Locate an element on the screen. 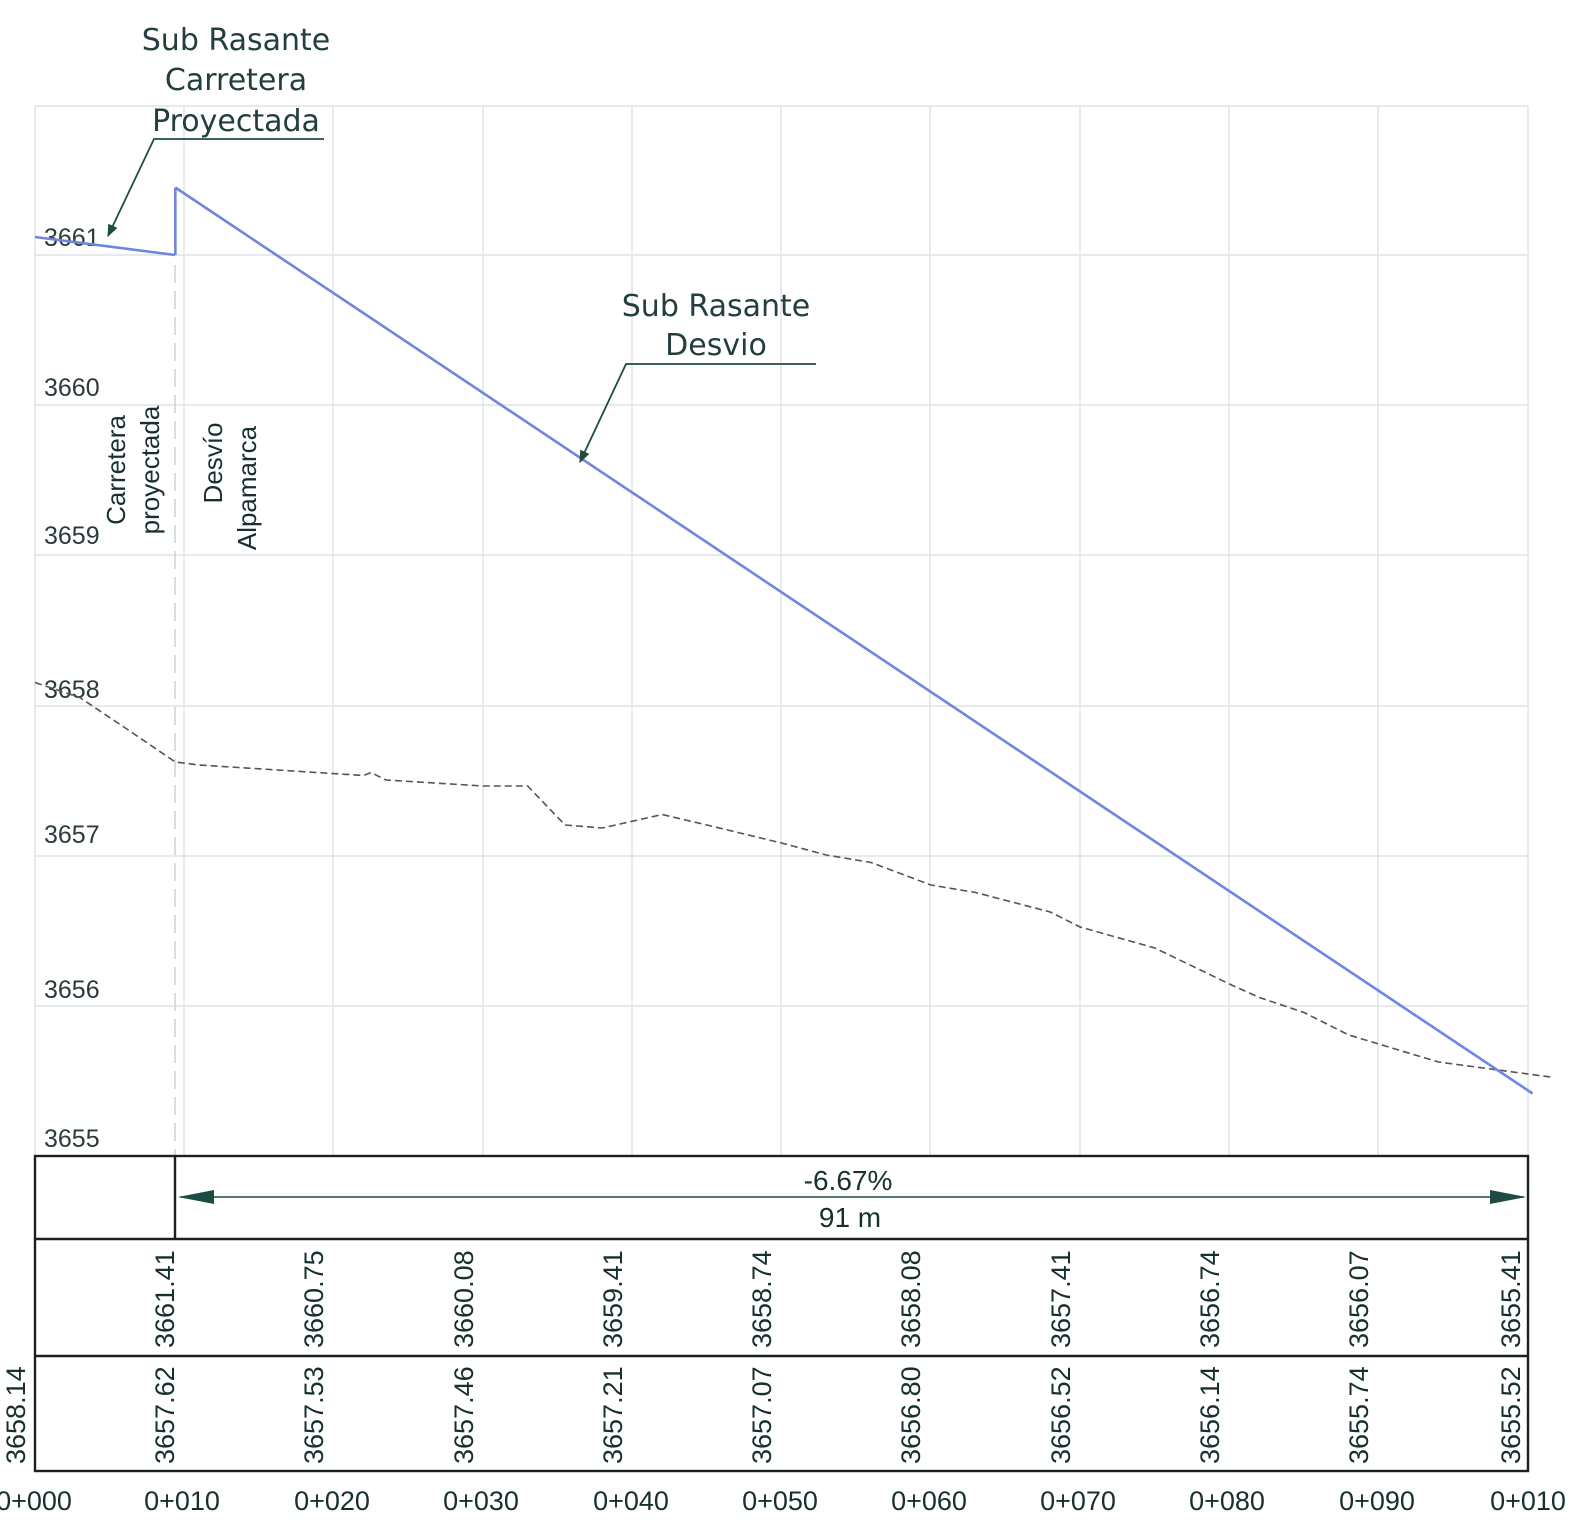  ground-elevation: 3656.52 is located at coordinates (1061, 1415).